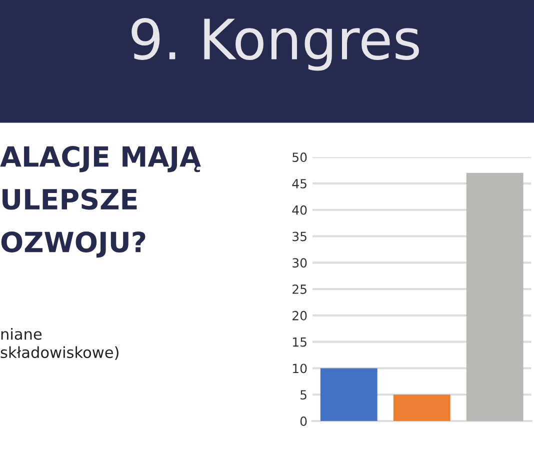  I want to click on y-tick-label: 5, so click(303, 395).